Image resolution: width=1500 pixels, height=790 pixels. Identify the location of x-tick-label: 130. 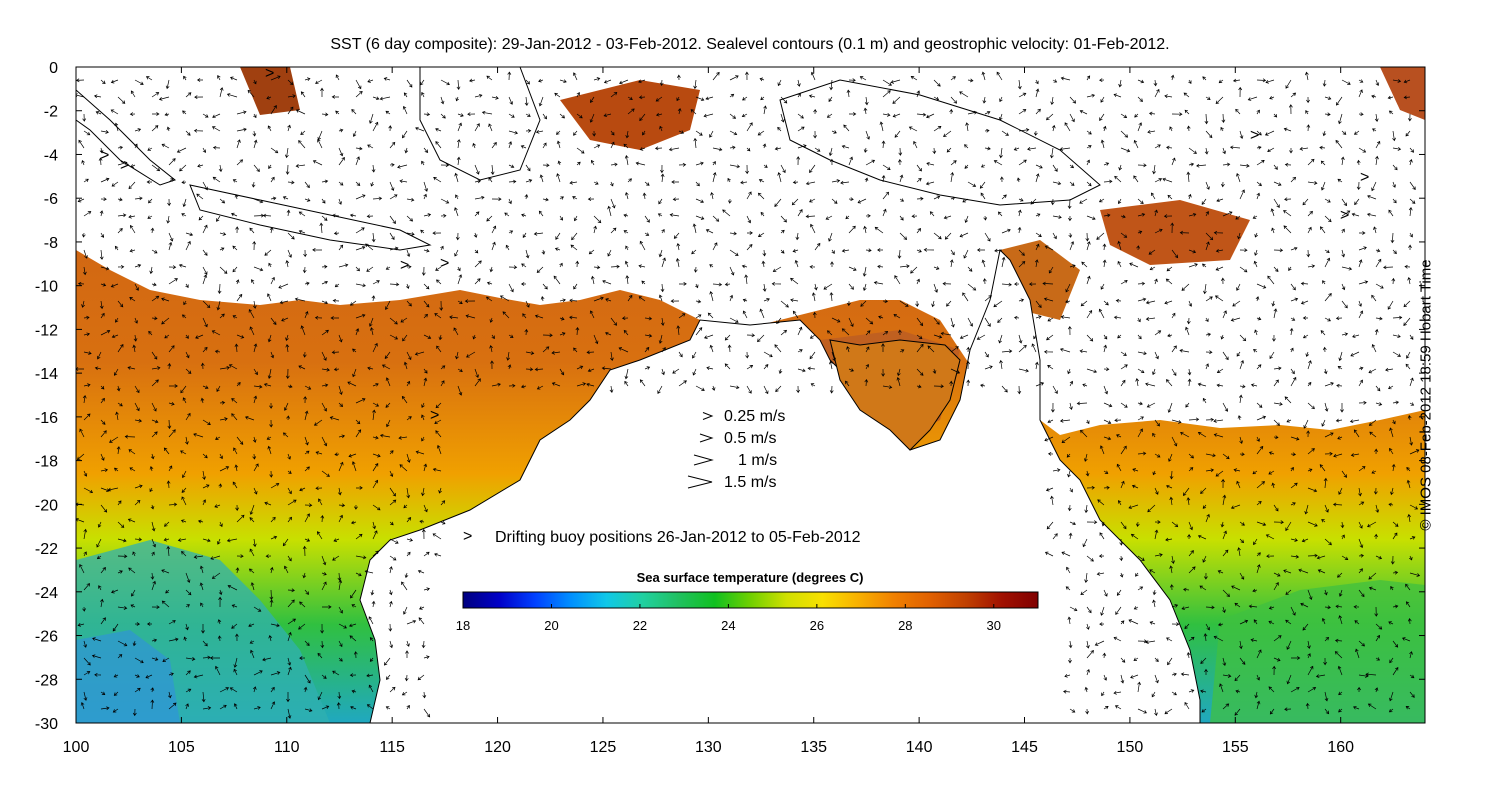
(708, 747).